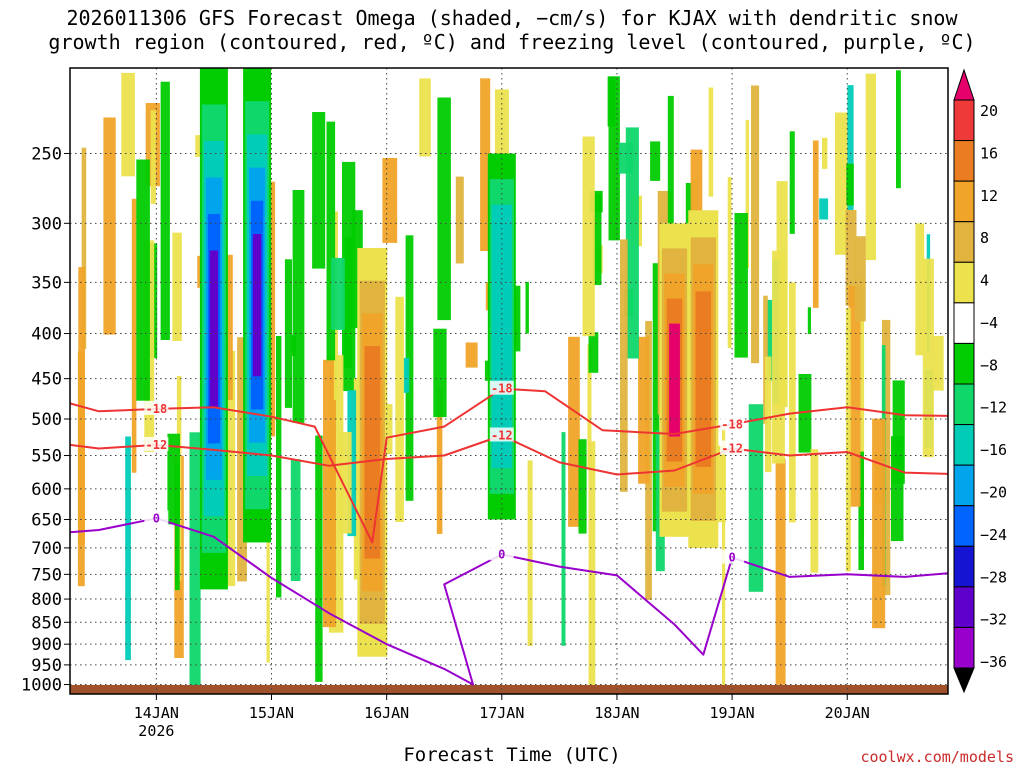 Image resolution: width=1024 pixels, height=768 pixels. What do you see at coordinates (46, 575) in the screenshot?
I see `y-tick-label: 750` at bounding box center [46, 575].